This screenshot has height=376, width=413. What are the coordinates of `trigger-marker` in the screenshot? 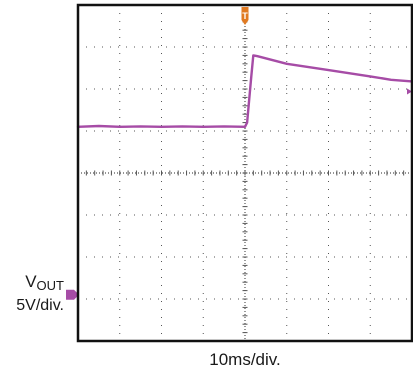 It's located at (245, 16).